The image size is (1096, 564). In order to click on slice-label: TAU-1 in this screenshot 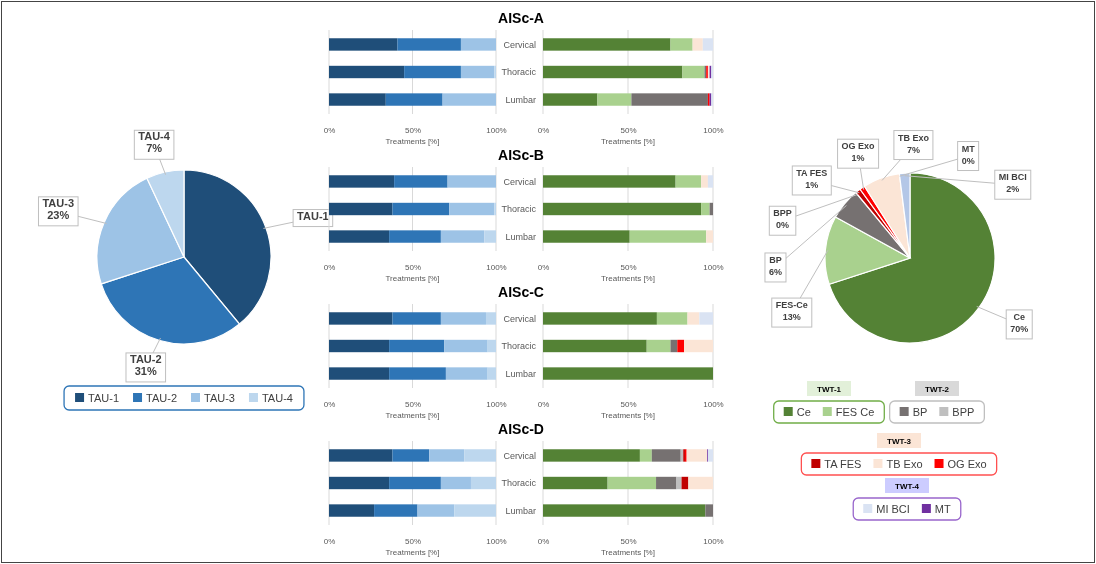, I will do `click(313, 215)`.